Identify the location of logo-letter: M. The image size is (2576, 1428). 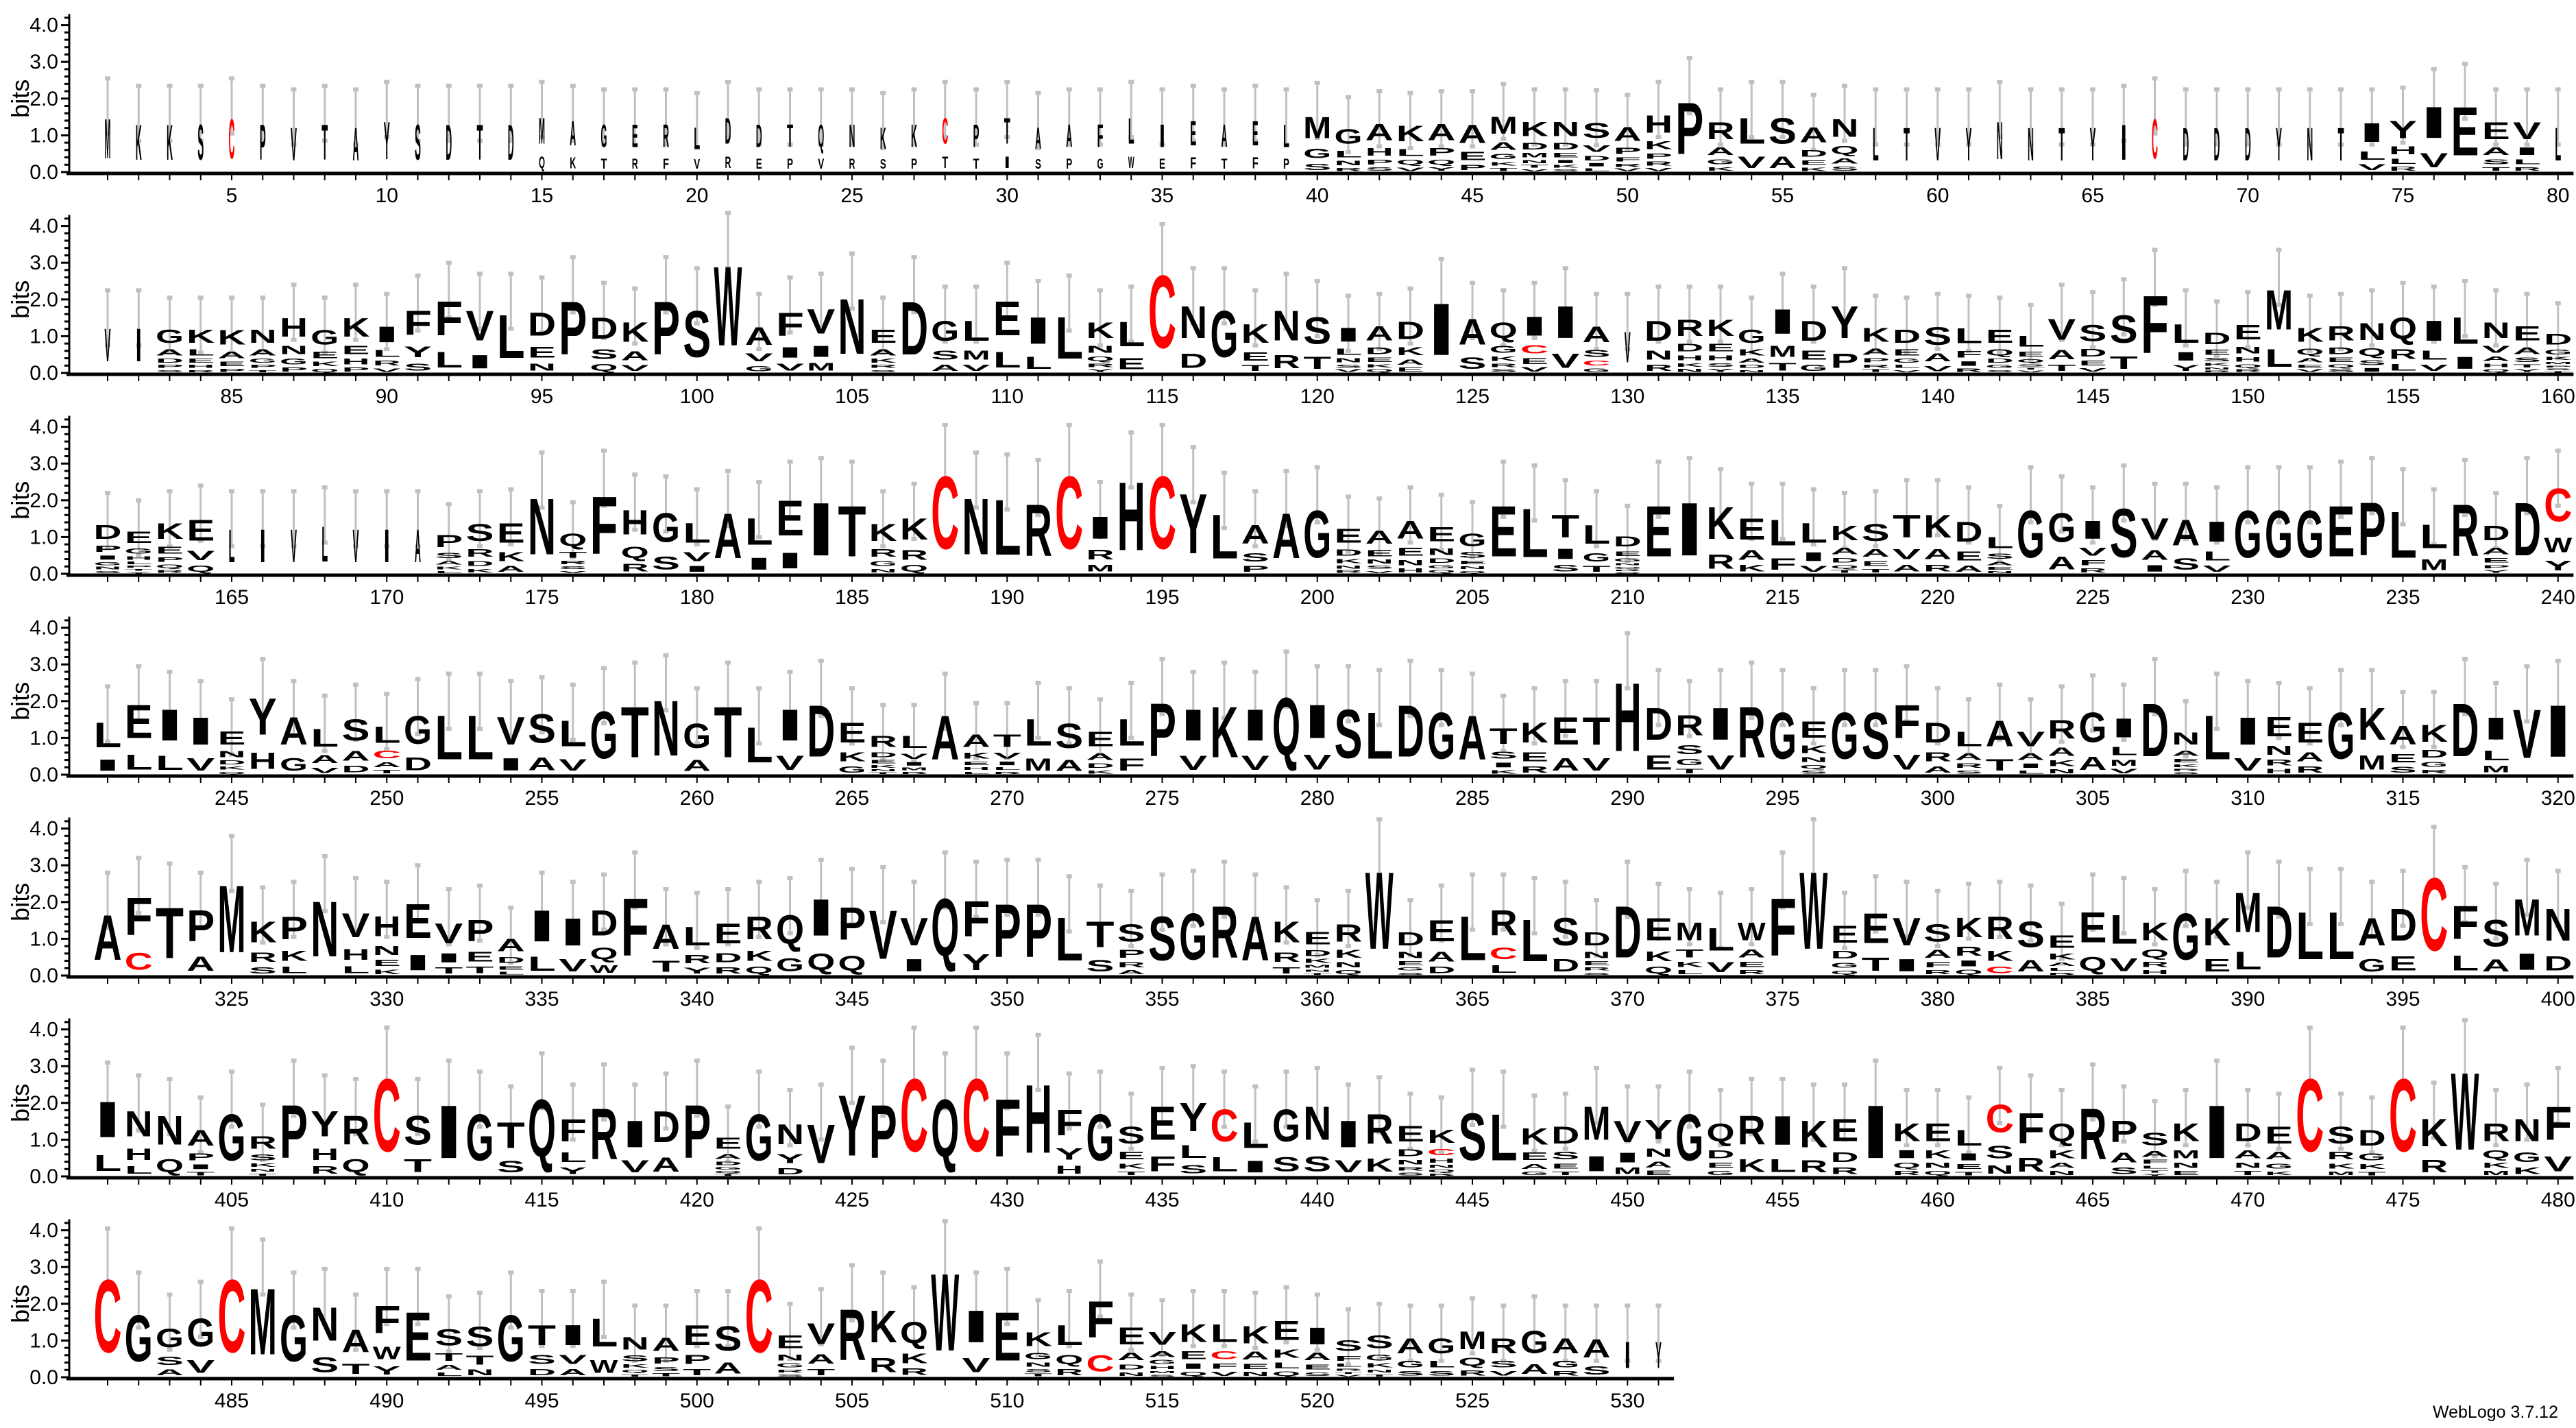
(1628, 1171).